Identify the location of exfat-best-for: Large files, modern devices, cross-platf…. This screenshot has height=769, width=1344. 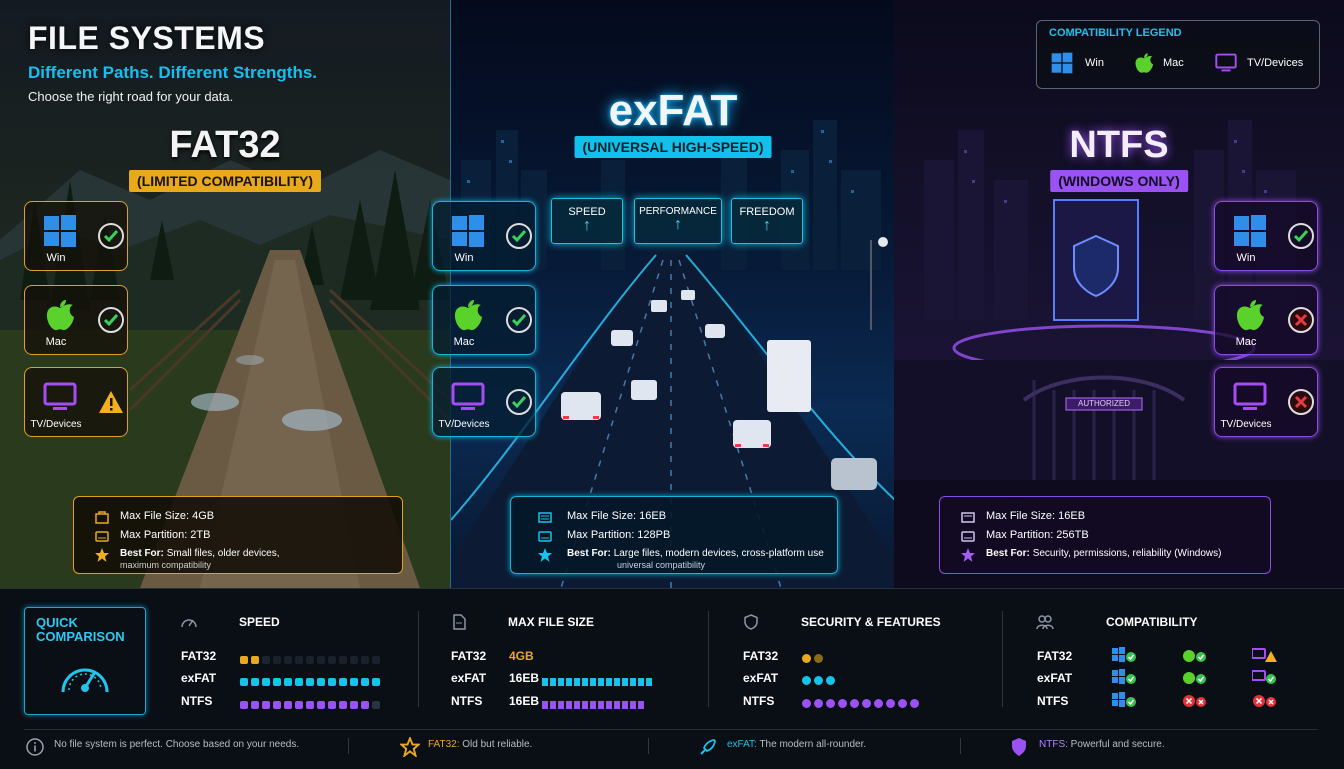
(718, 553).